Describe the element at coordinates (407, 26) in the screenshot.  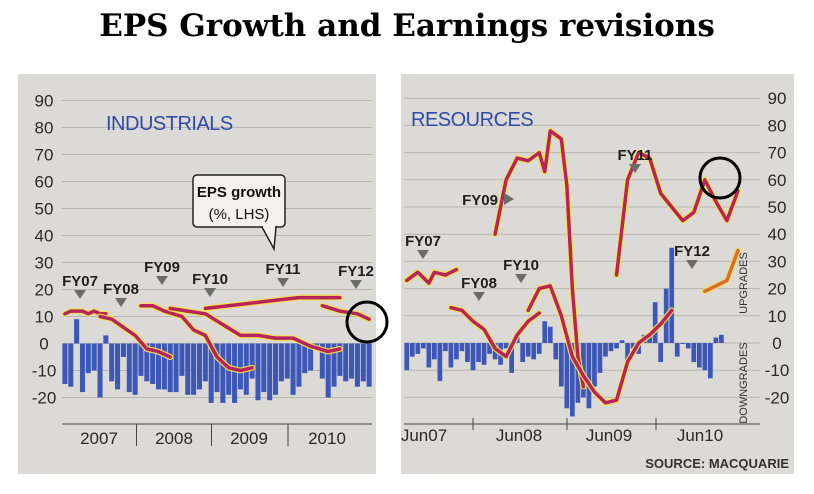
I see `page-title: EPS Growth and Earnings revisions` at that location.